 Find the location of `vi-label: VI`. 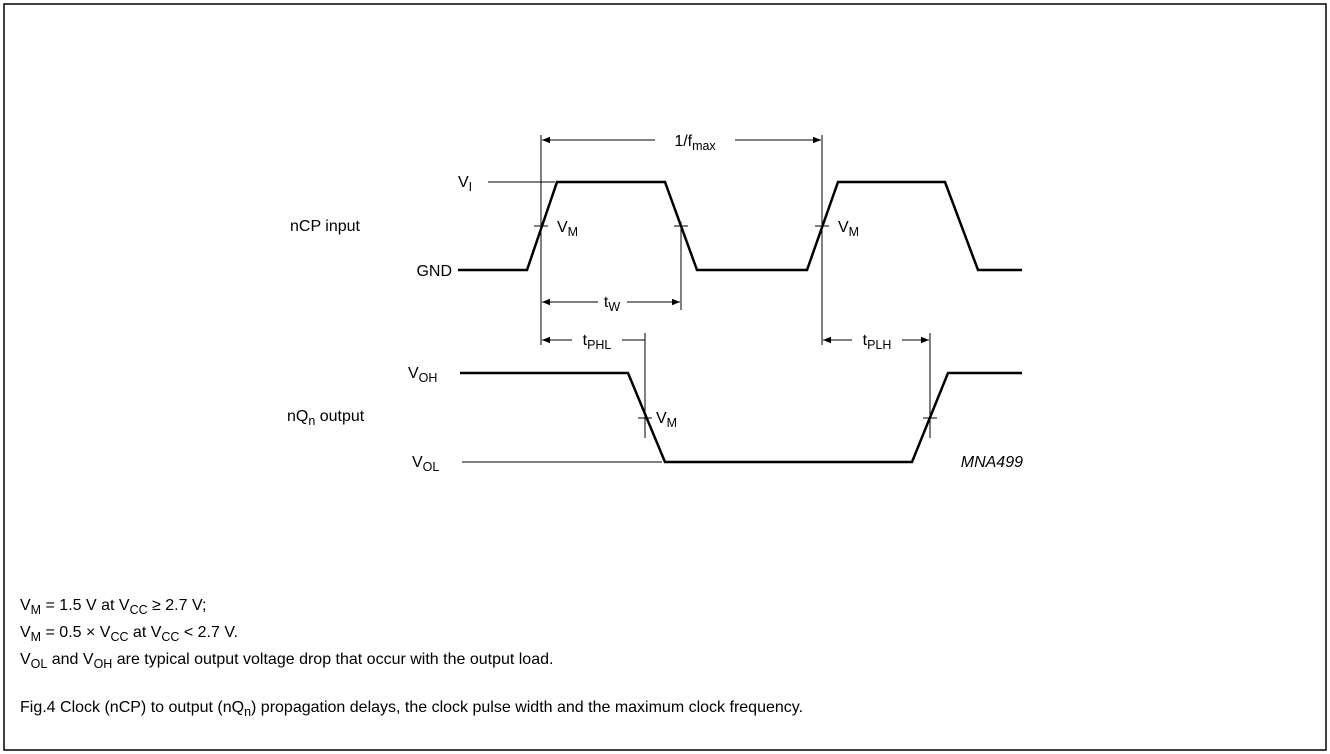

vi-label: VI is located at coordinates (465, 184).